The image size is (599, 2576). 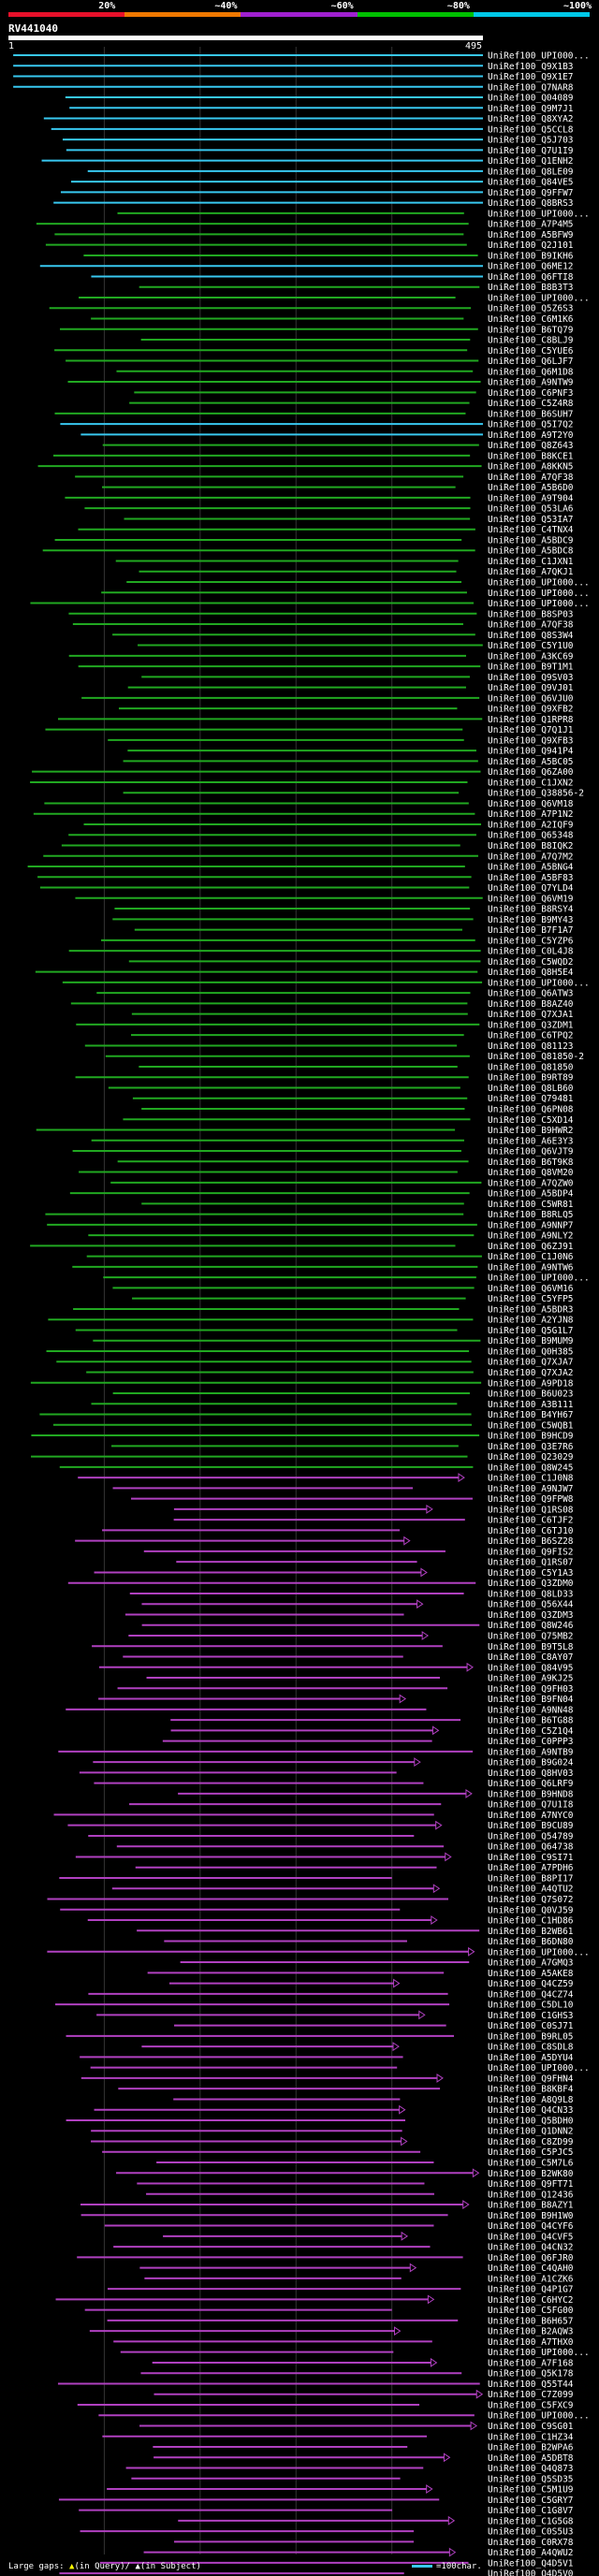 I want to click on hit-label: UniRef100_B8IQK2, so click(x=531, y=846).